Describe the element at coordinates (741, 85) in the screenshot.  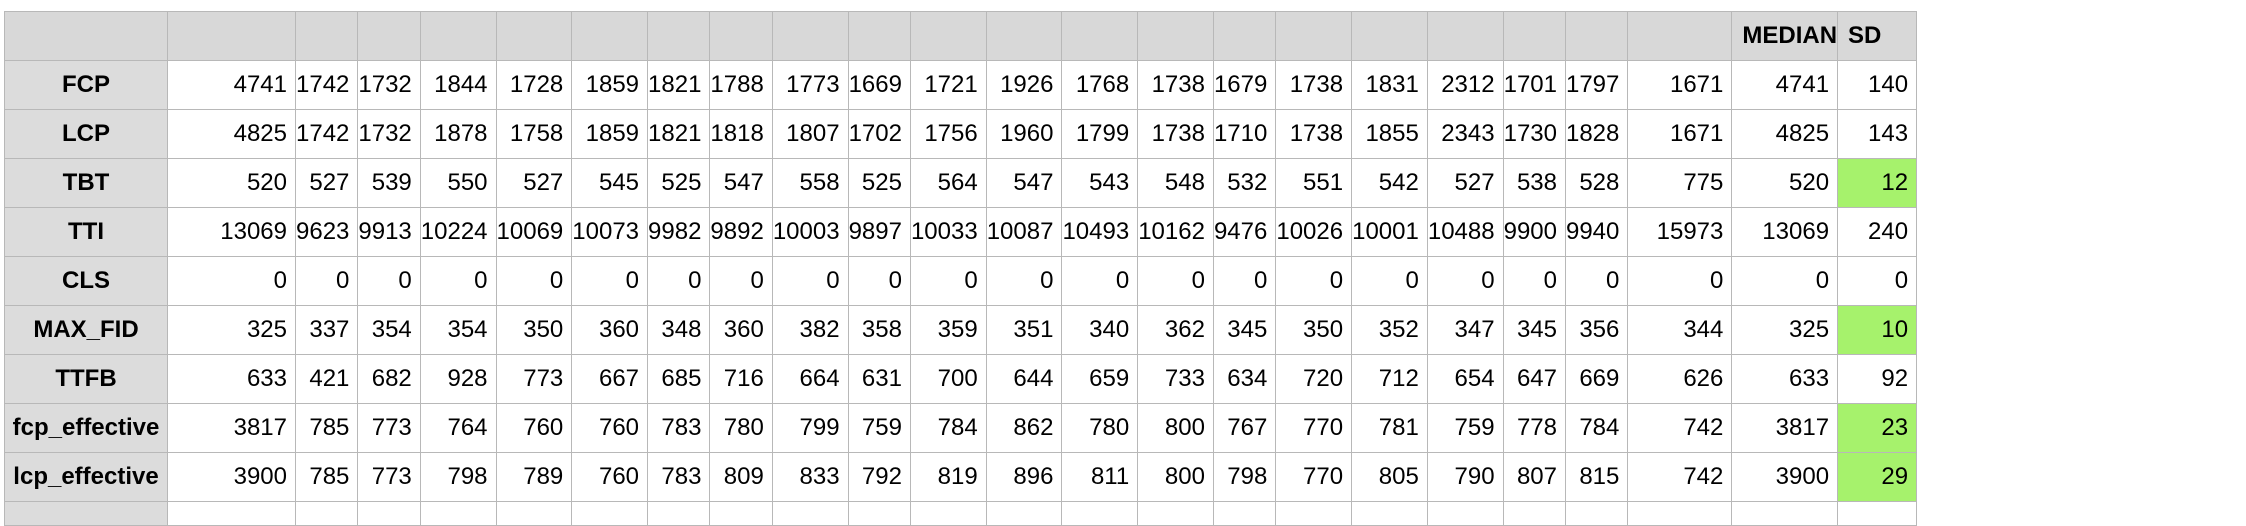
I see `value-cell: 1788` at that location.